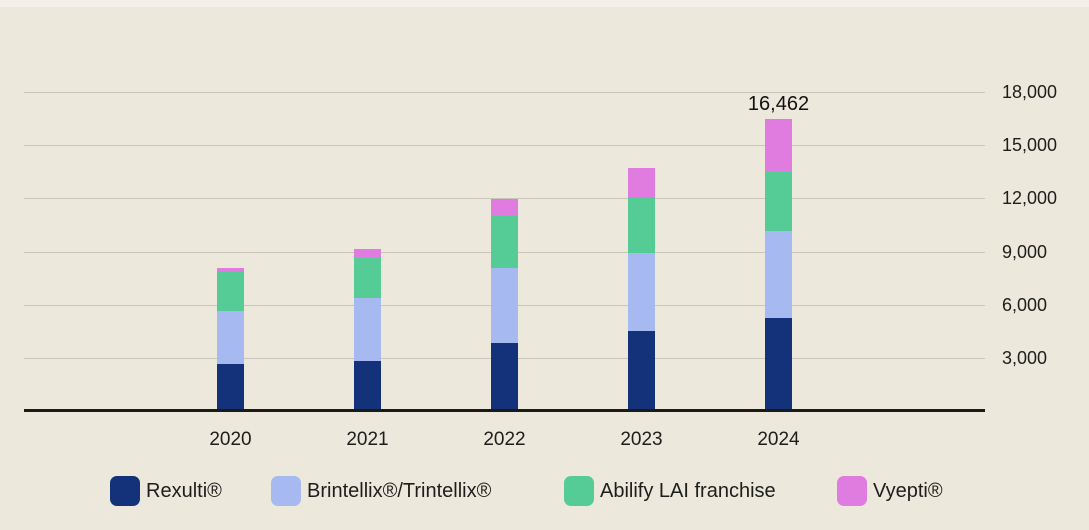 Image resolution: width=1089 pixels, height=530 pixels. Describe the element at coordinates (544, 3) in the screenshot. I see `top-strip` at that location.